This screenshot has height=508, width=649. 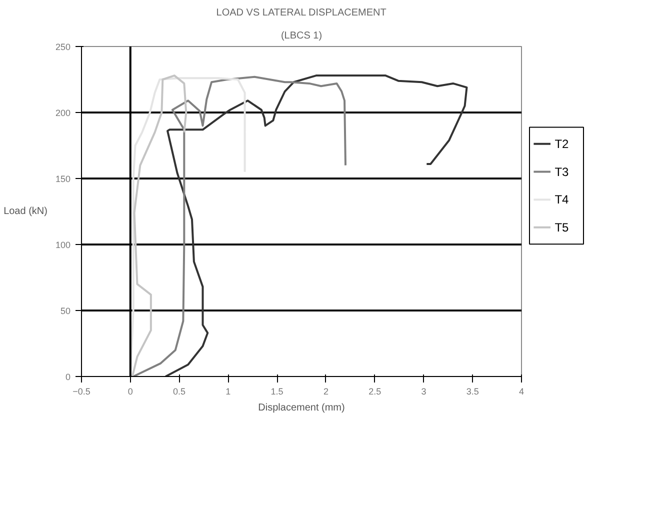 What do you see at coordinates (301, 13) in the screenshot?
I see `chart-title: LOAD VS LATERAL DISPLACEMENT` at bounding box center [301, 13].